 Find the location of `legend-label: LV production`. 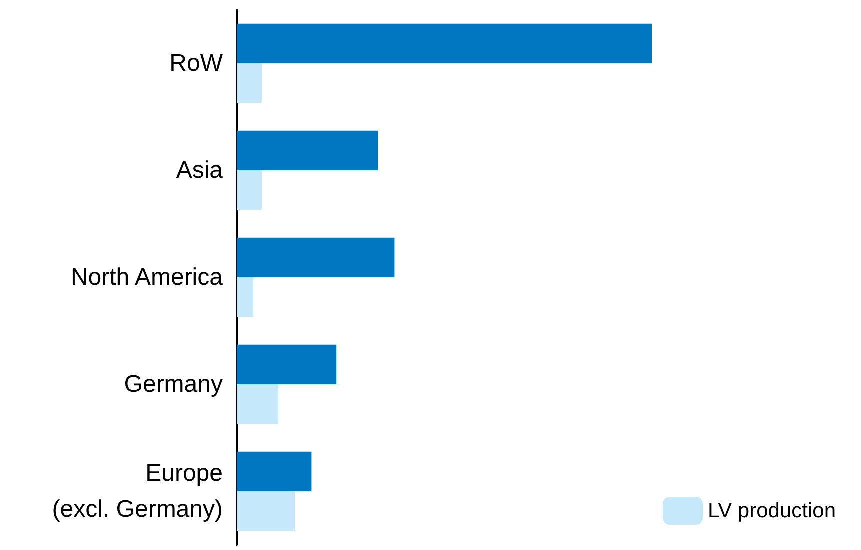

legend-label: LV production is located at coordinates (772, 511).